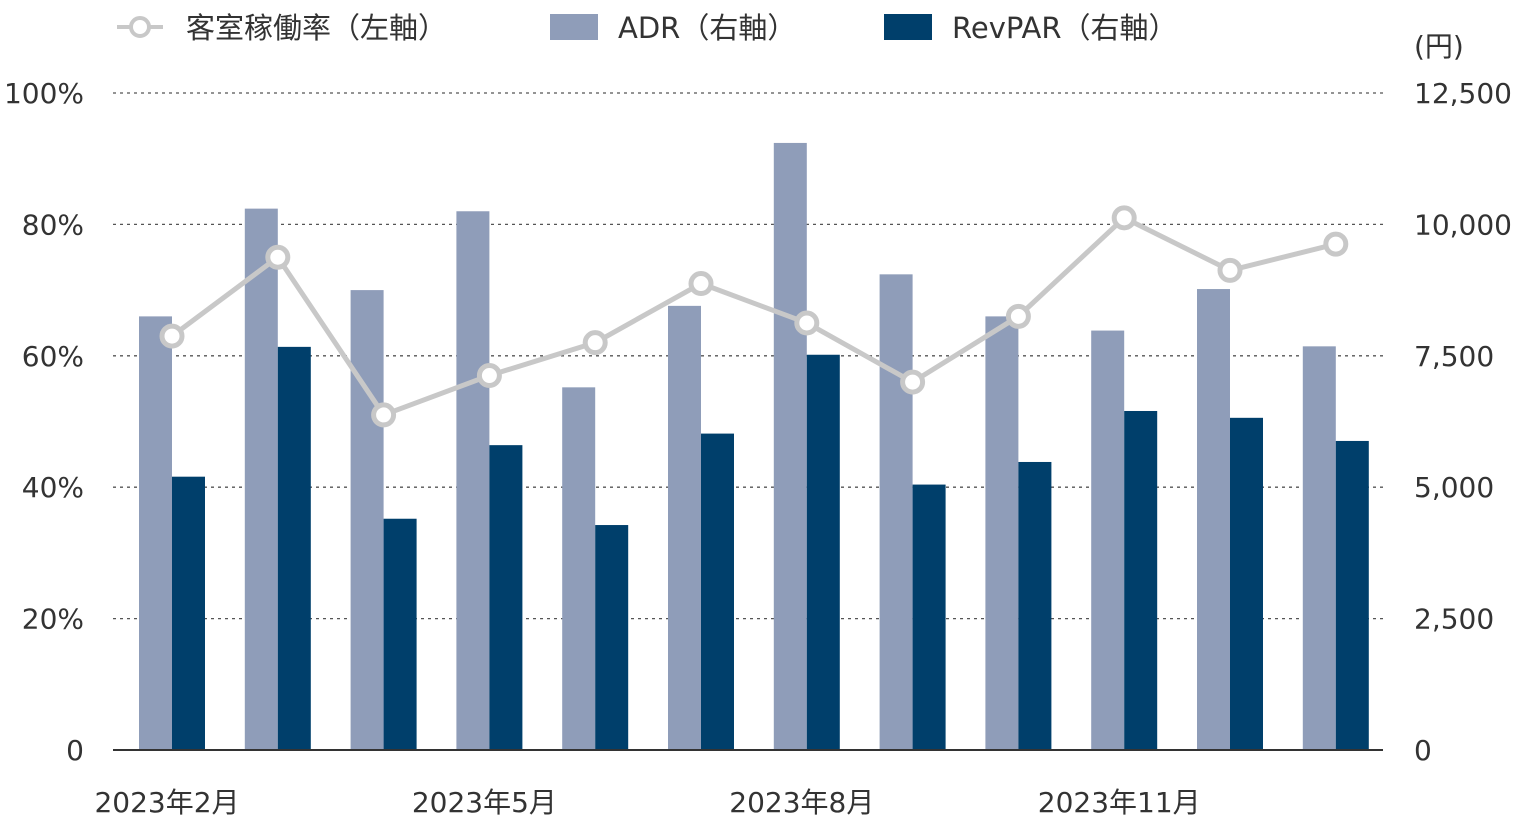 The width and height of the screenshot is (1520, 834). I want to click on left-tick-label: 100%, so click(44, 93).